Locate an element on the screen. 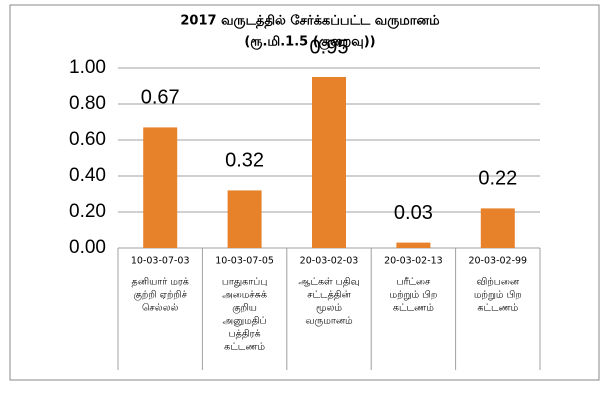 This screenshot has height=400, width=607. data-label: 0.03 is located at coordinates (413, 213).